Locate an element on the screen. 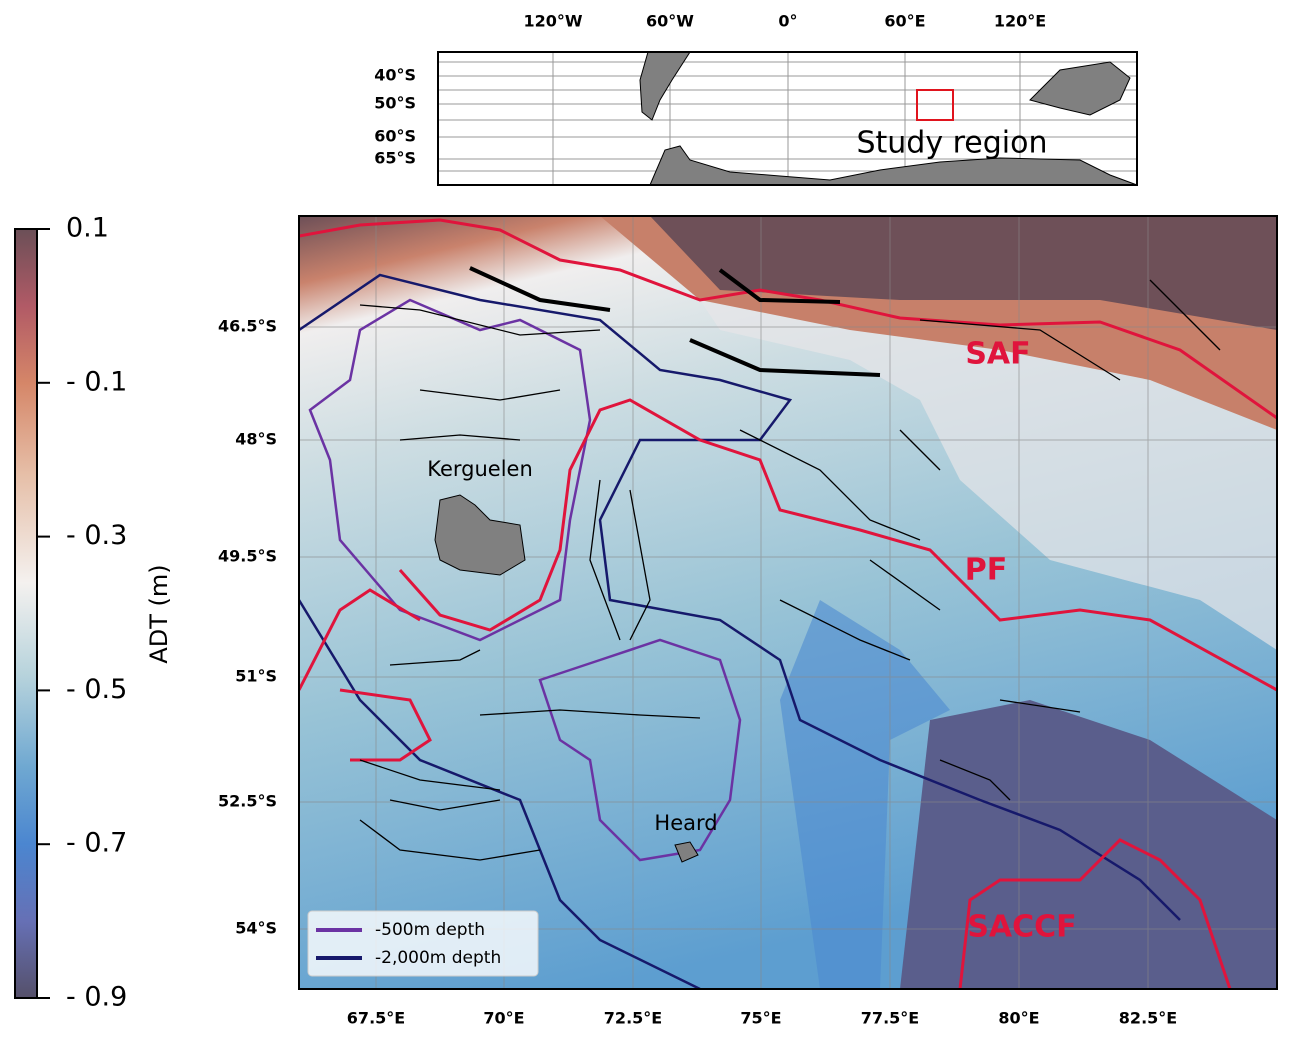 The width and height of the screenshot is (1293, 1043). colorbar-tick-label: - 0.3 is located at coordinates (96, 535).